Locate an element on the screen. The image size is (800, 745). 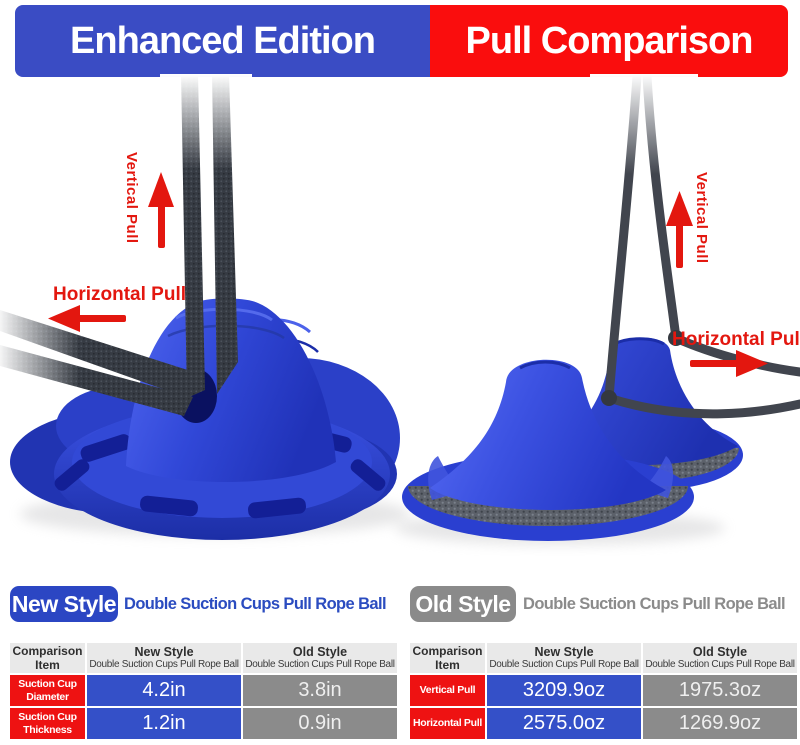
value-old-vertical-pull: 1975.3oz is located at coordinates (720, 690).